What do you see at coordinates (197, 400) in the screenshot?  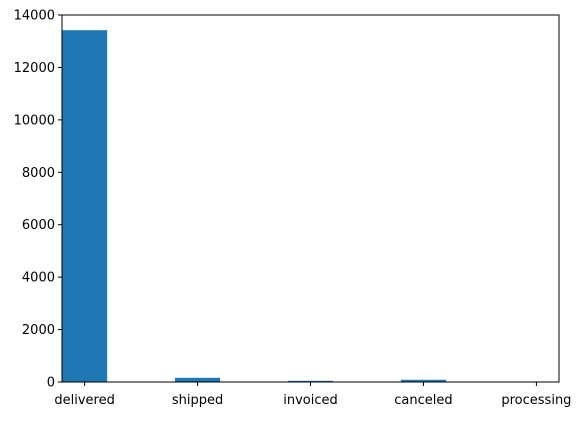 I see `x-tick-label-shipped: shipped` at bounding box center [197, 400].